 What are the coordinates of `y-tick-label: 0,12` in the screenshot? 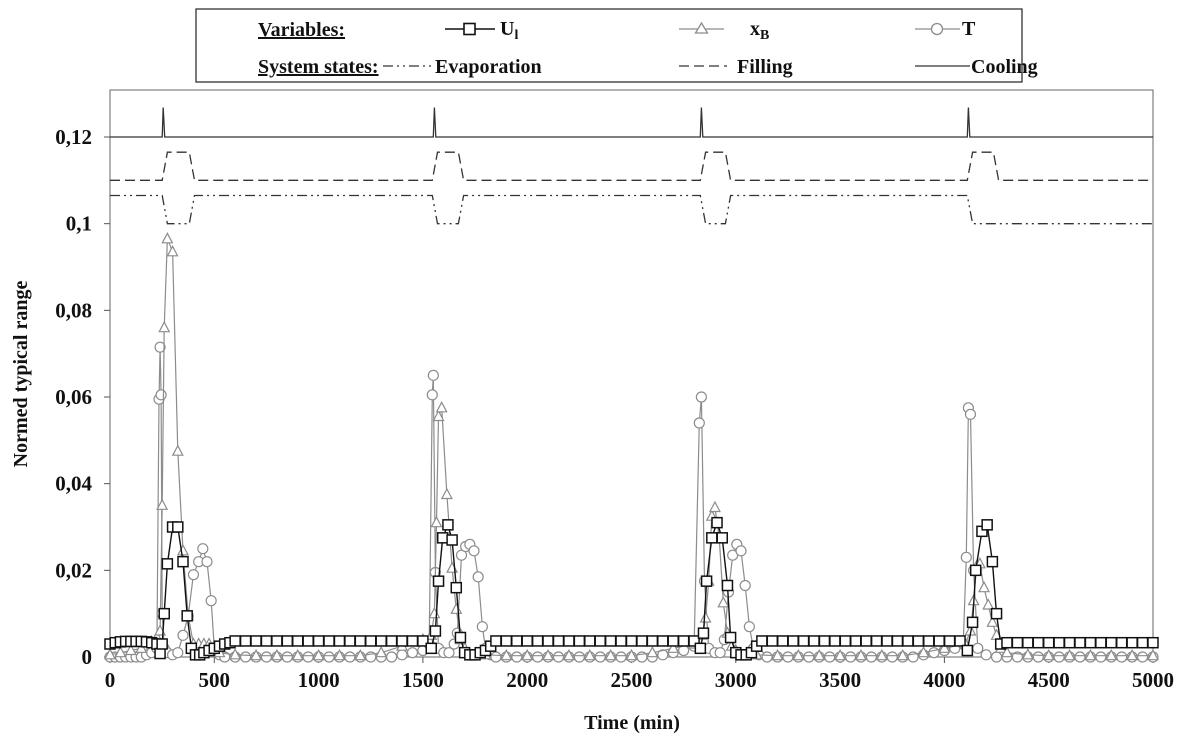 It's located at (73, 137).